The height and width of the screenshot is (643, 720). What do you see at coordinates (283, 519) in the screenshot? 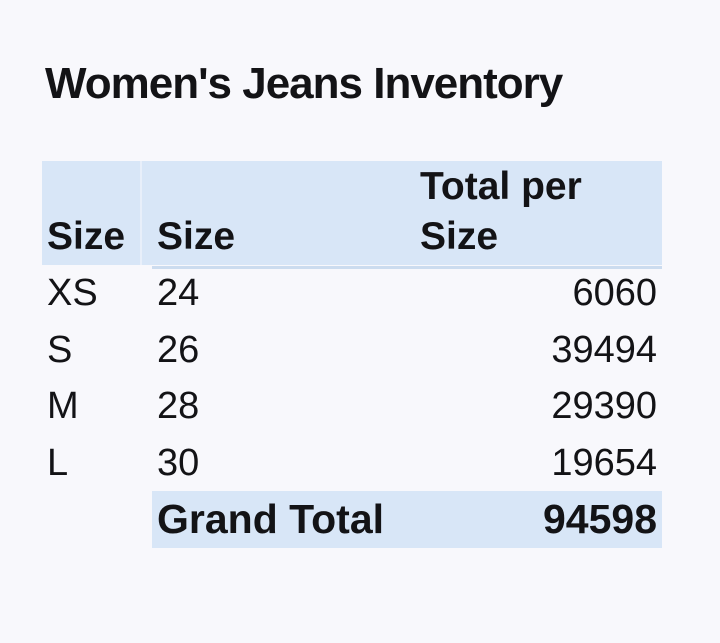
I see `grand-total-label-cell: Grand Total` at bounding box center [283, 519].